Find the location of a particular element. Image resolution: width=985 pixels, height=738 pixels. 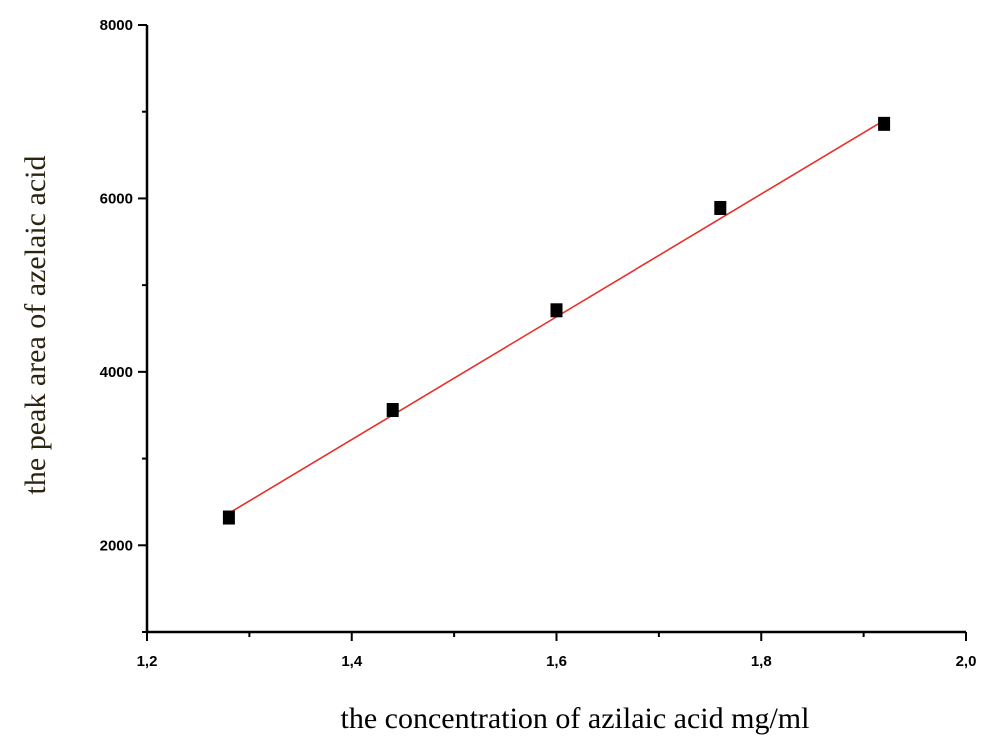

y-tick-label: 6000 is located at coordinates (116, 198).